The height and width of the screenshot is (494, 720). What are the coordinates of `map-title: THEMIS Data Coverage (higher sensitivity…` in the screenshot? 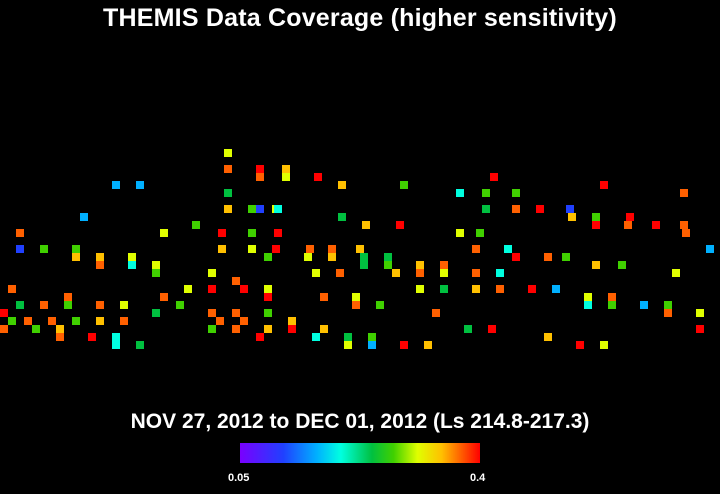 It's located at (360, 18).